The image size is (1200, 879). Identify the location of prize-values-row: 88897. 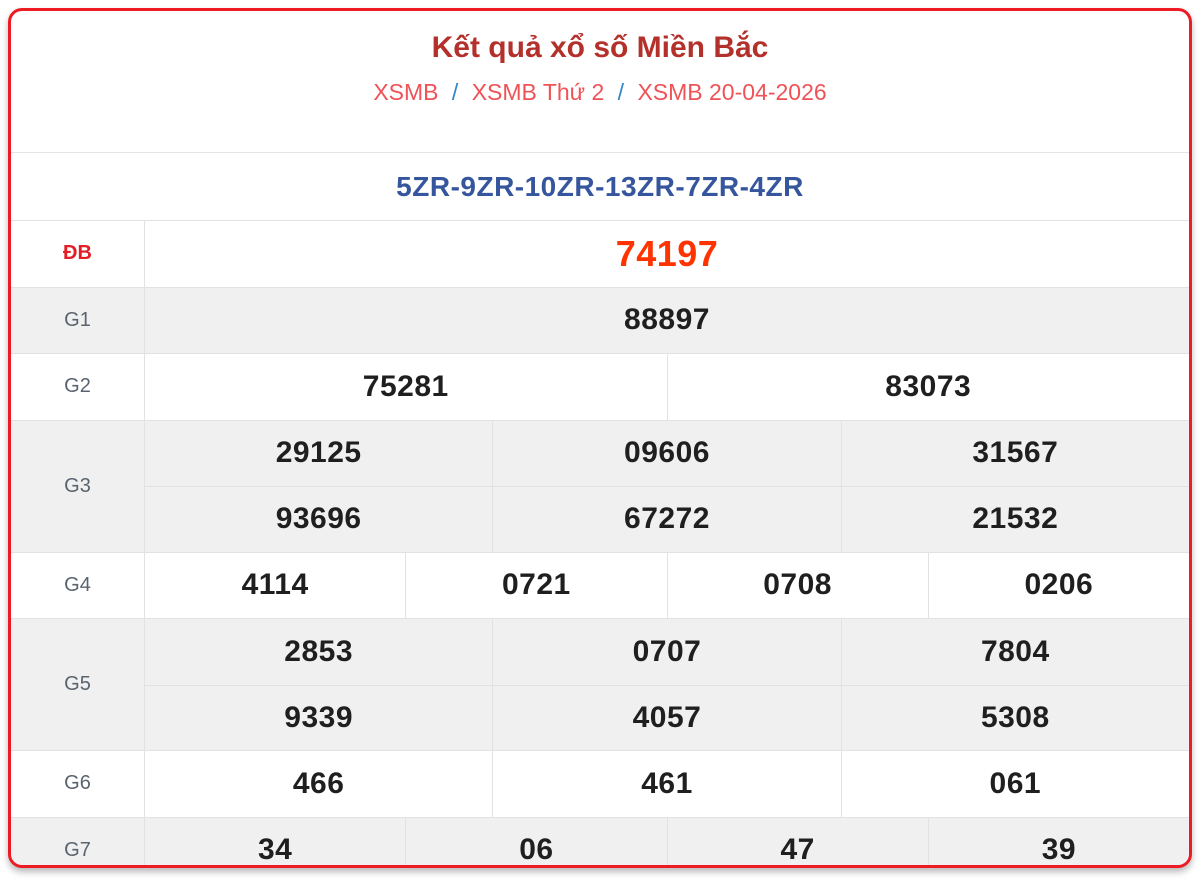
(667, 321).